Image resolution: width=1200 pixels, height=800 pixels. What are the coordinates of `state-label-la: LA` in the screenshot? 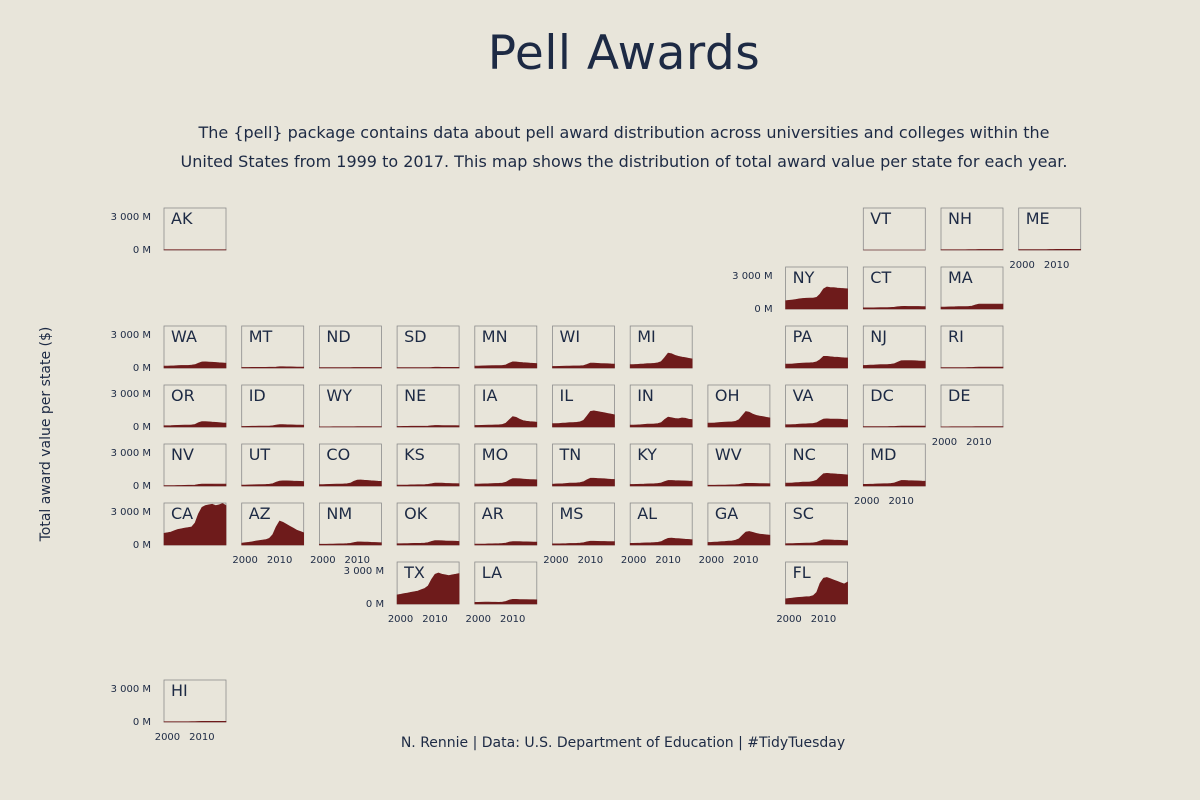 It's located at (492, 572).